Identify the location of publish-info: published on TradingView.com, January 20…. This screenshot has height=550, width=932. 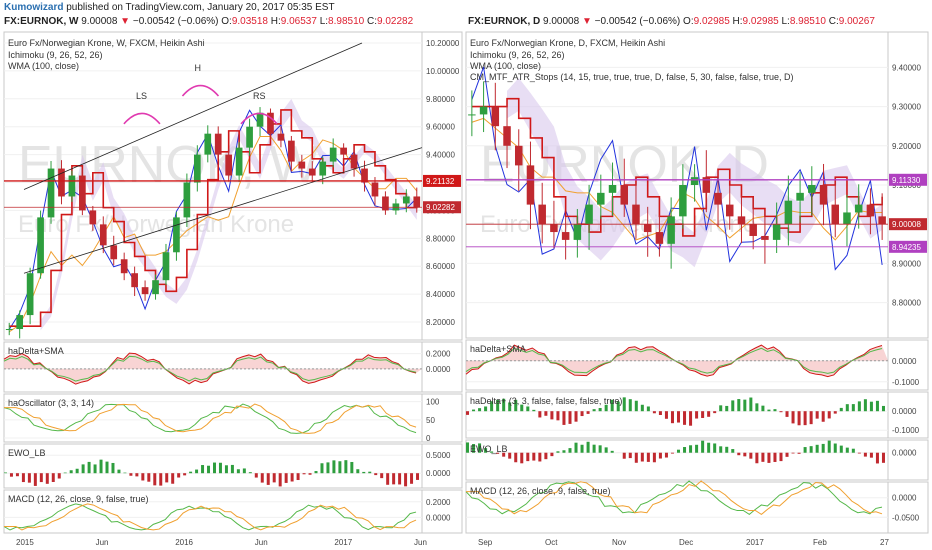
(200, 7).